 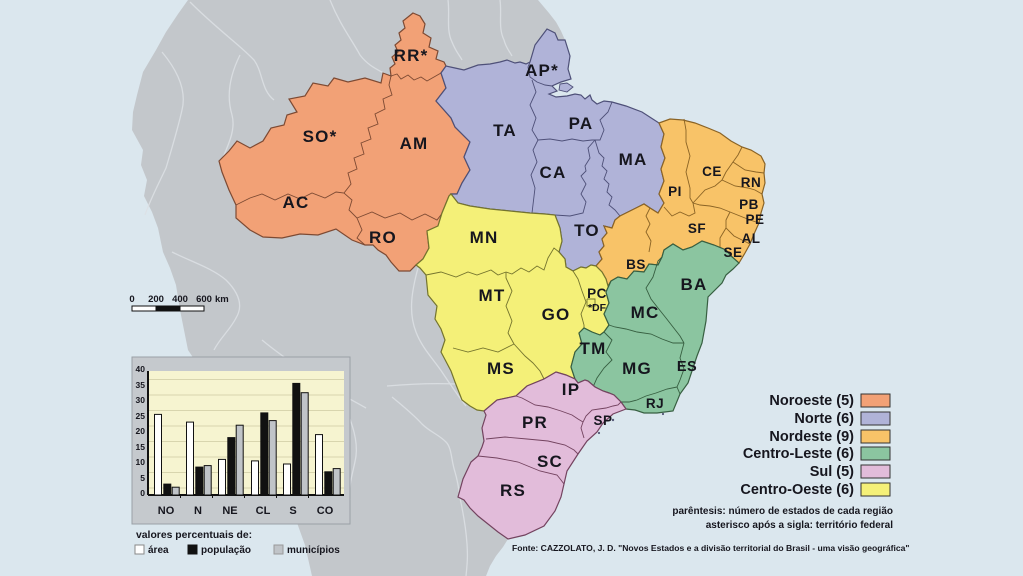 What do you see at coordinates (296, 202) in the screenshot?
I see `svg-text: AC` at bounding box center [296, 202].